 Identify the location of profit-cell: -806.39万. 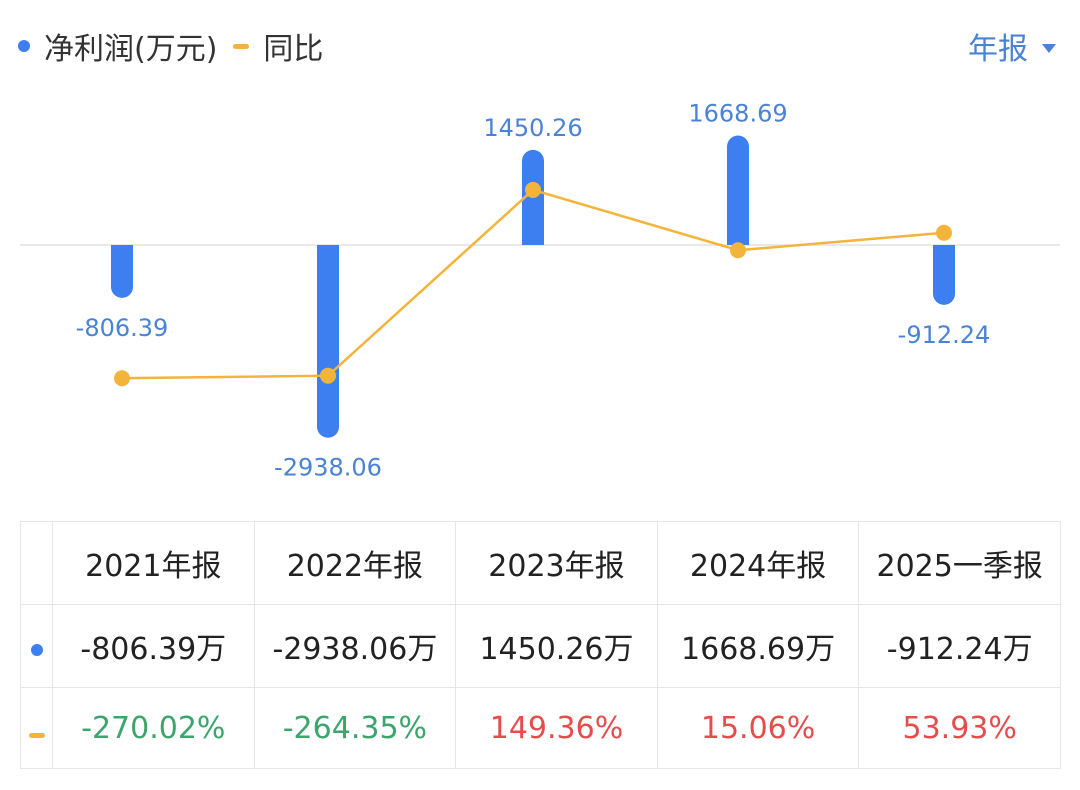
(153, 646).